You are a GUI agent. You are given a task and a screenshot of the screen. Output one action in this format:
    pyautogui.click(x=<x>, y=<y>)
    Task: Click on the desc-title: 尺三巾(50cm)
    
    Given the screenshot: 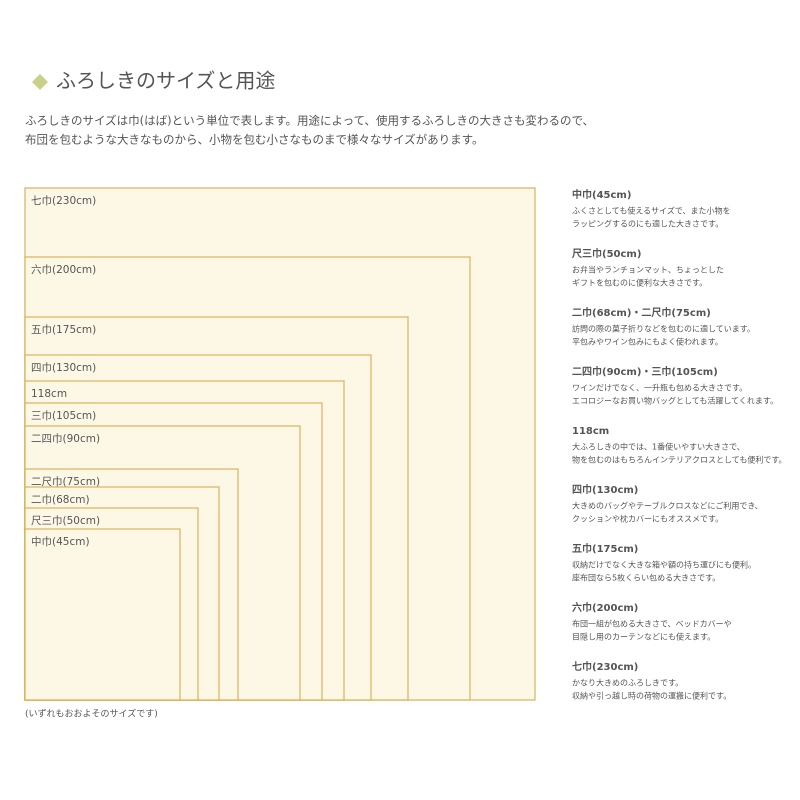 What is the action you would take?
    pyautogui.click(x=606, y=253)
    